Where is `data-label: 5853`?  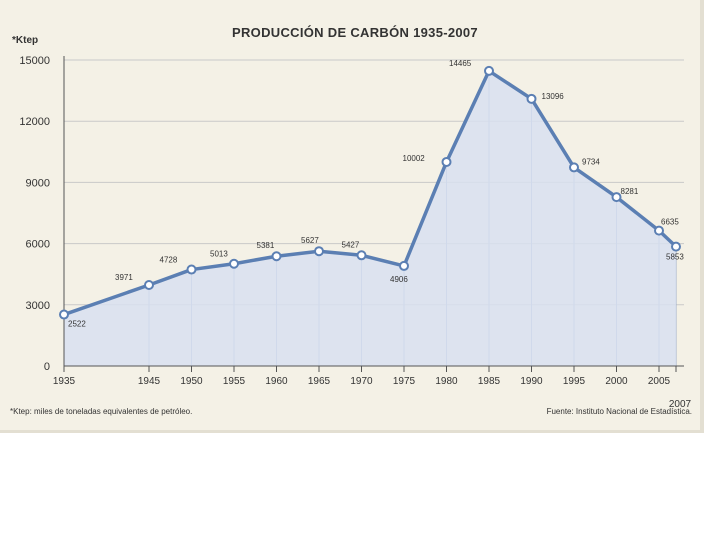 data-label: 5853 is located at coordinates (675, 257).